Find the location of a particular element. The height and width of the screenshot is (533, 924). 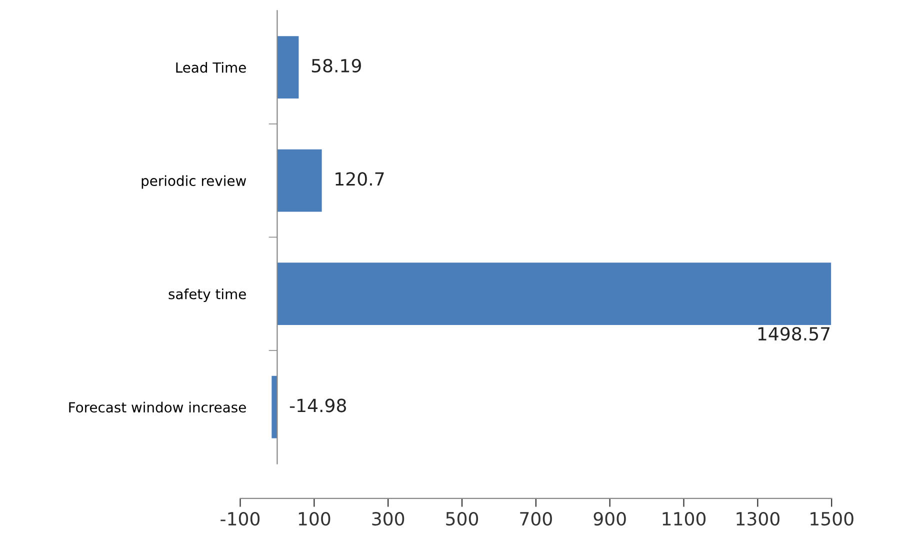

data-label: 1498.57 is located at coordinates (794, 333).